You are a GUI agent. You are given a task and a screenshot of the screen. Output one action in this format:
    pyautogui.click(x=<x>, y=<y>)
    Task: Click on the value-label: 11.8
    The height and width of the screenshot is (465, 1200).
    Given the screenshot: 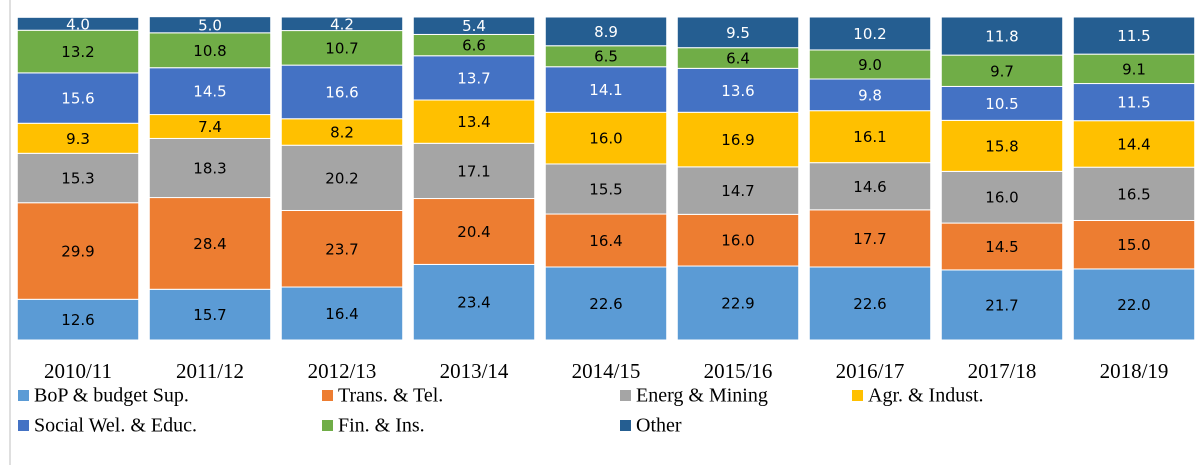 What is the action you would take?
    pyautogui.click(x=1001, y=37)
    